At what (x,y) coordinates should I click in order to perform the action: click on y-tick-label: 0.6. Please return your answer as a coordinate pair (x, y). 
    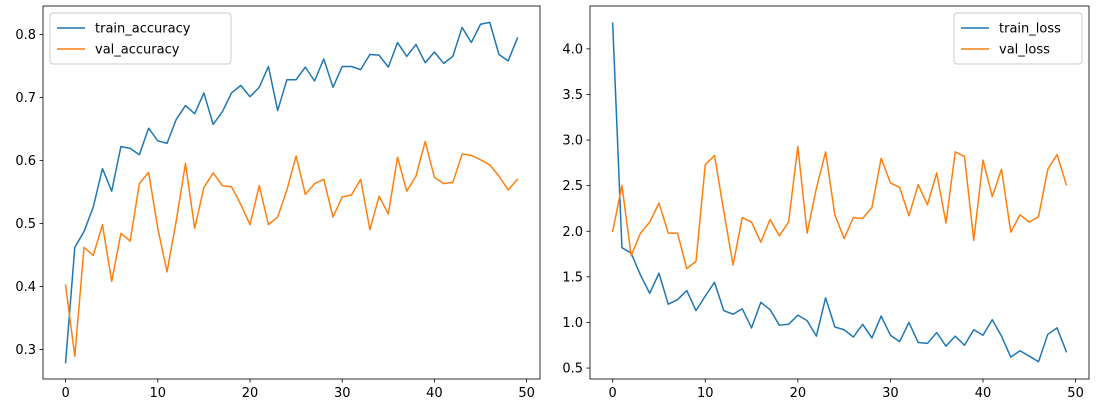
    Looking at the image, I should click on (25, 161).